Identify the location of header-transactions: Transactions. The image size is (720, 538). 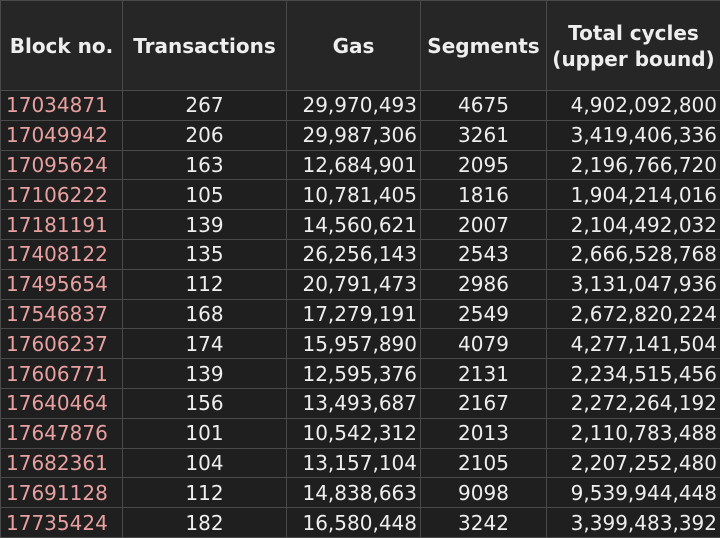
(205, 46).